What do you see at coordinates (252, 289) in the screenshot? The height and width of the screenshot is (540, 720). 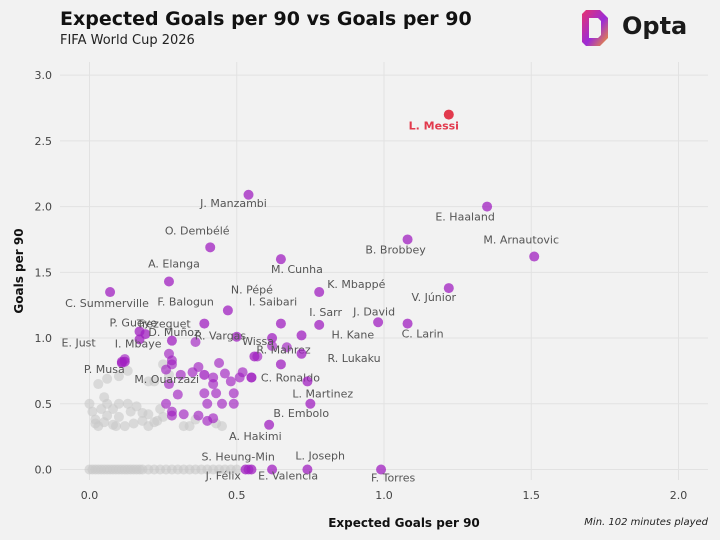 I see `player-label: N. Pépé` at bounding box center [252, 289].